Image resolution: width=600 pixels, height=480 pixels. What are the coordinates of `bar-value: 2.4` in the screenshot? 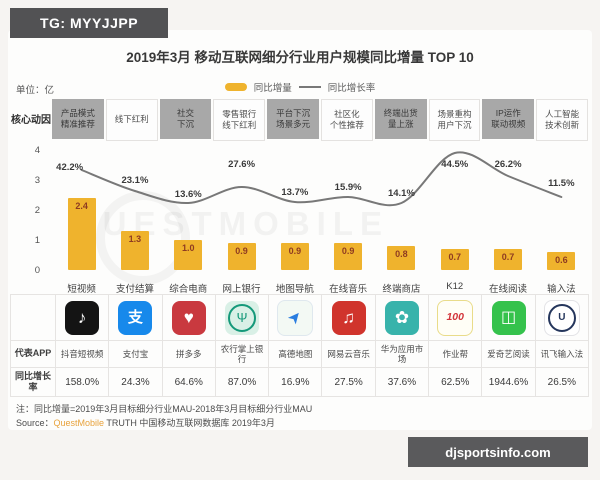 It's located at (81, 206).